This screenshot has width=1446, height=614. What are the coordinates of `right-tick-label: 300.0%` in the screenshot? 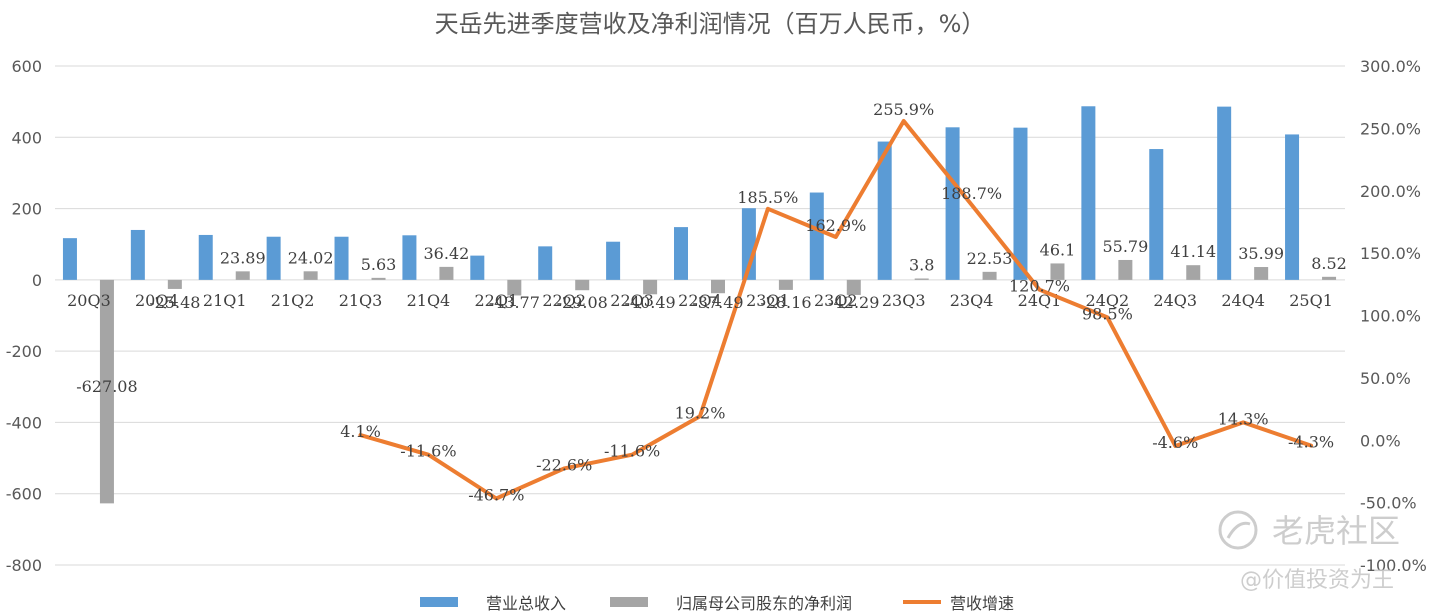 It's located at (1390, 66).